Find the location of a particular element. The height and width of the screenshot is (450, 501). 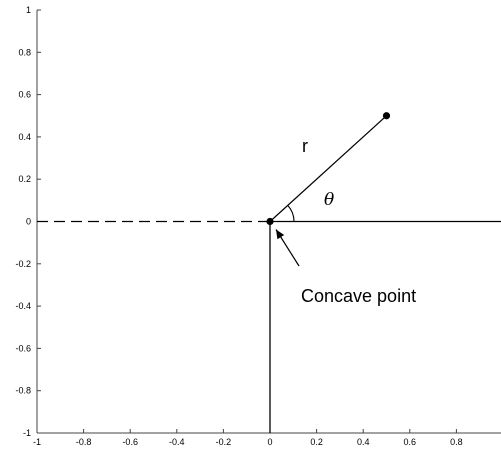

y-tick-label: 0.6 is located at coordinates (24, 95).